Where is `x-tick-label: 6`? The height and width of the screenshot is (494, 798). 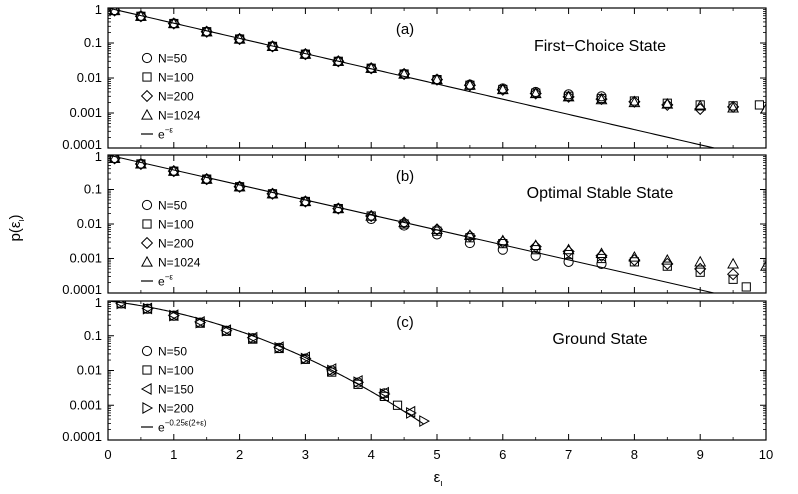 x-tick-label: 6 is located at coordinates (502, 454).